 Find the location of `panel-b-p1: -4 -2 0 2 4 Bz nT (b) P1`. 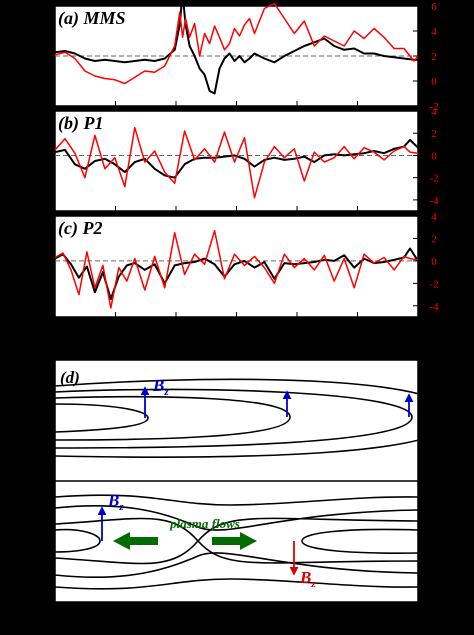

panel-b-p1: -4 -2 0 2 4 Bz nT (b) P1 is located at coordinates (262, 159).